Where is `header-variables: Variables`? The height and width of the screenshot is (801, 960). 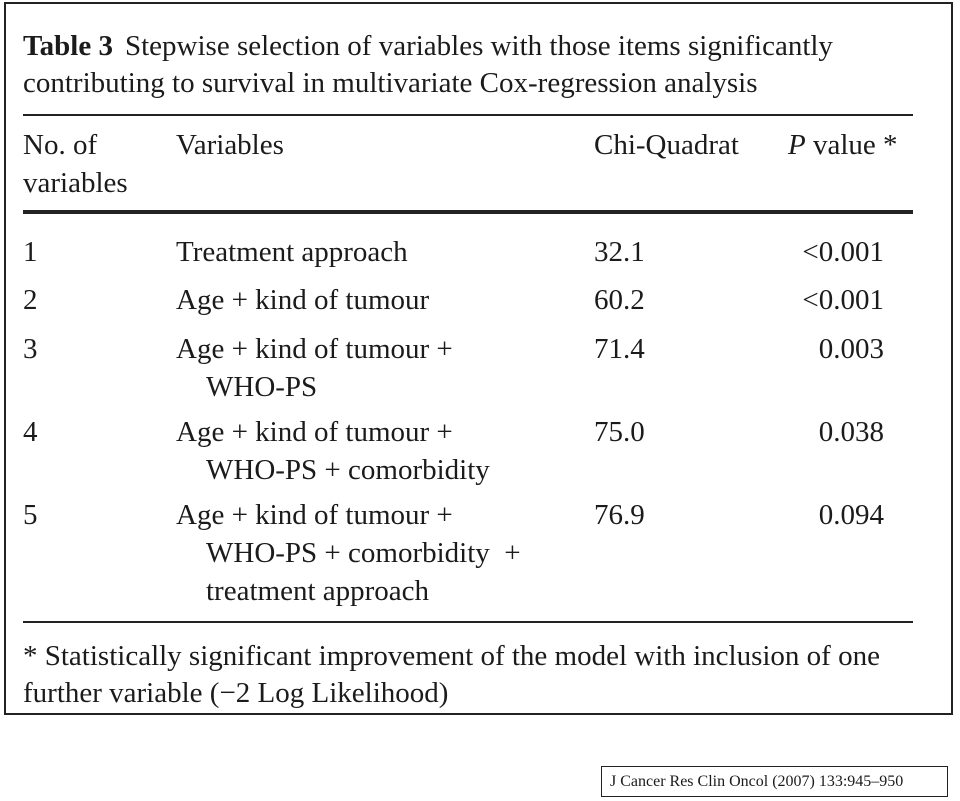 header-variables: Variables is located at coordinates (230, 145).